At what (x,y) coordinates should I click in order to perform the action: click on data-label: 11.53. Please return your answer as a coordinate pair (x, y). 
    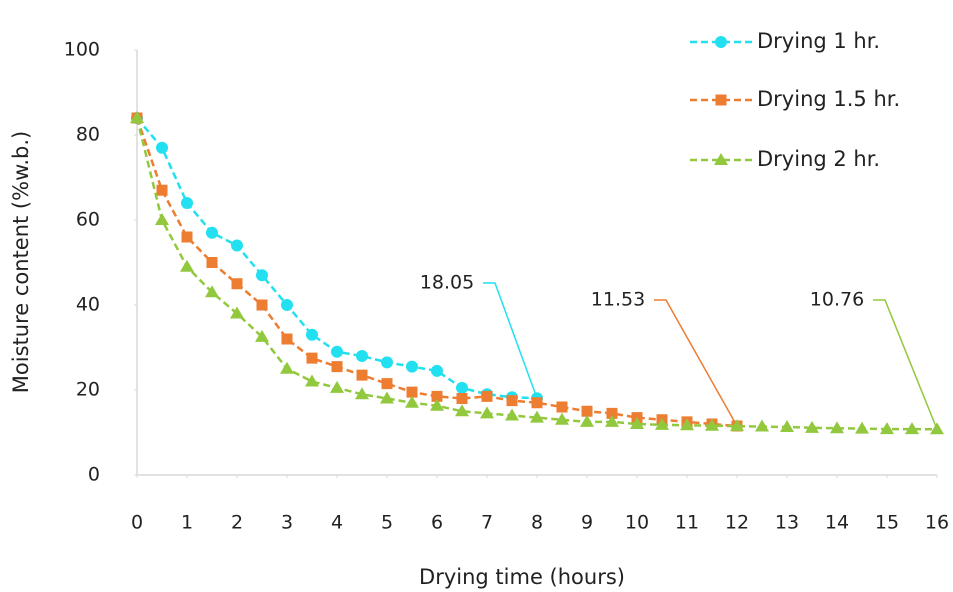
    Looking at the image, I should click on (618, 300).